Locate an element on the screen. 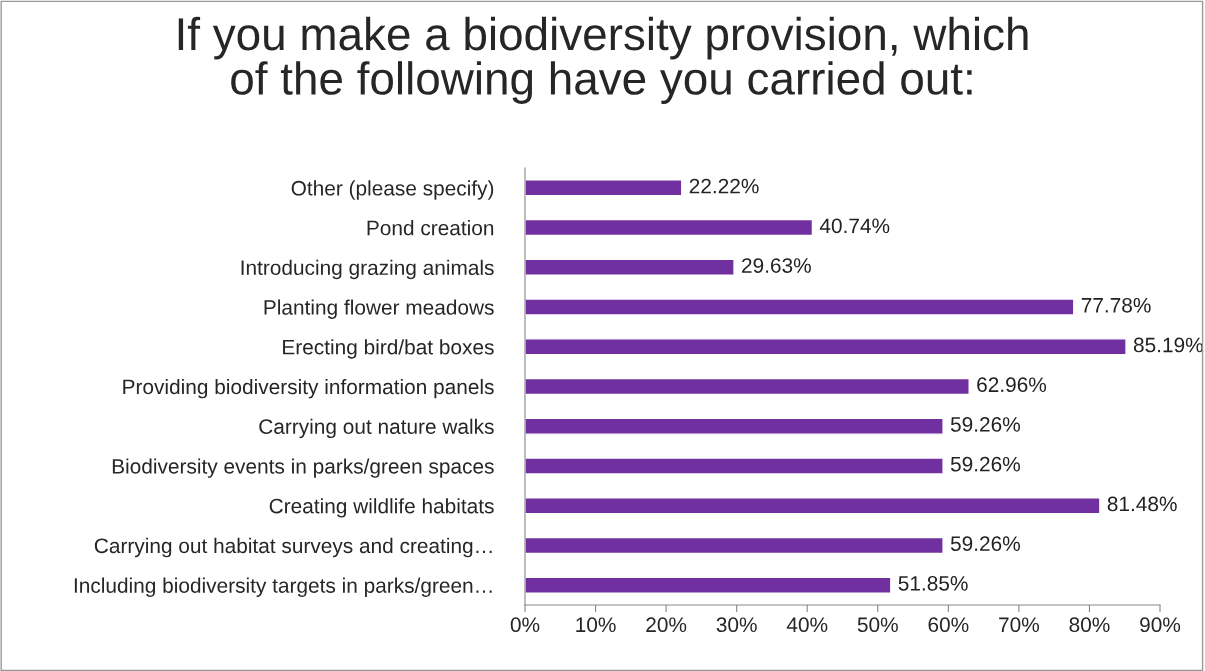  x-tick-label: 10% is located at coordinates (596, 625).